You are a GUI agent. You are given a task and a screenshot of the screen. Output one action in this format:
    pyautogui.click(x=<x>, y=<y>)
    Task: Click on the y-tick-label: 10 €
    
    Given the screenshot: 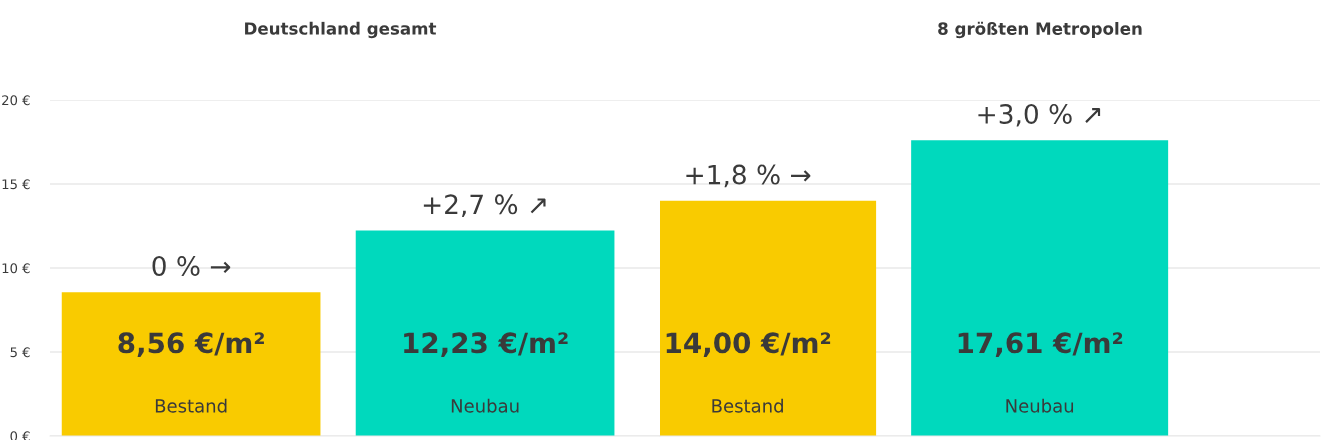 What is the action you would take?
    pyautogui.click(x=16, y=268)
    